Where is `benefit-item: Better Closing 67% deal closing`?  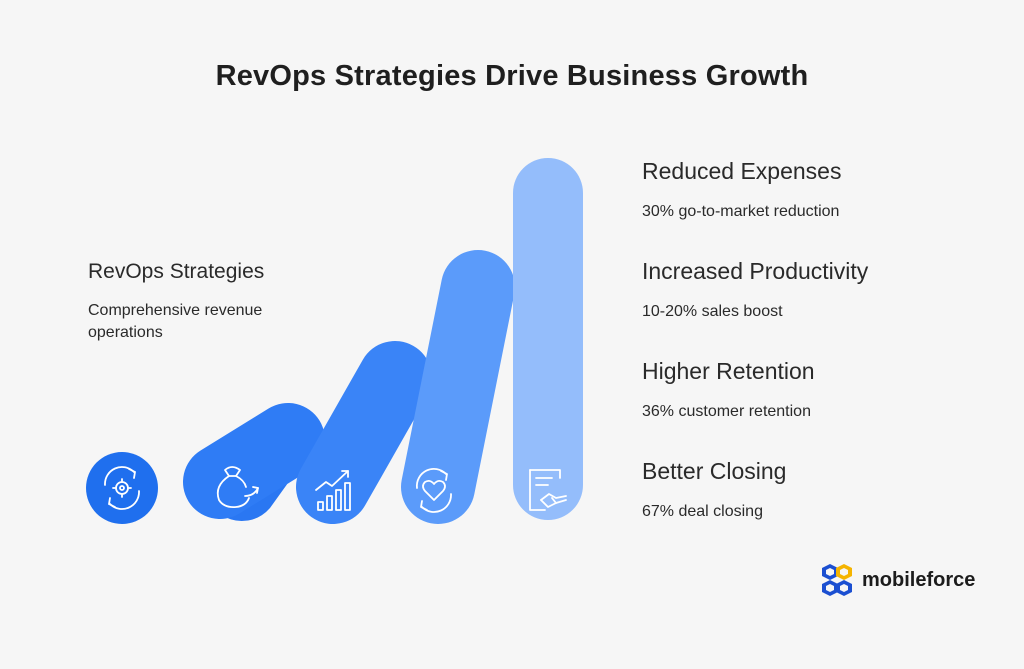
benefit-item: Better Closing 67% deal closing is located at coordinates (822, 505).